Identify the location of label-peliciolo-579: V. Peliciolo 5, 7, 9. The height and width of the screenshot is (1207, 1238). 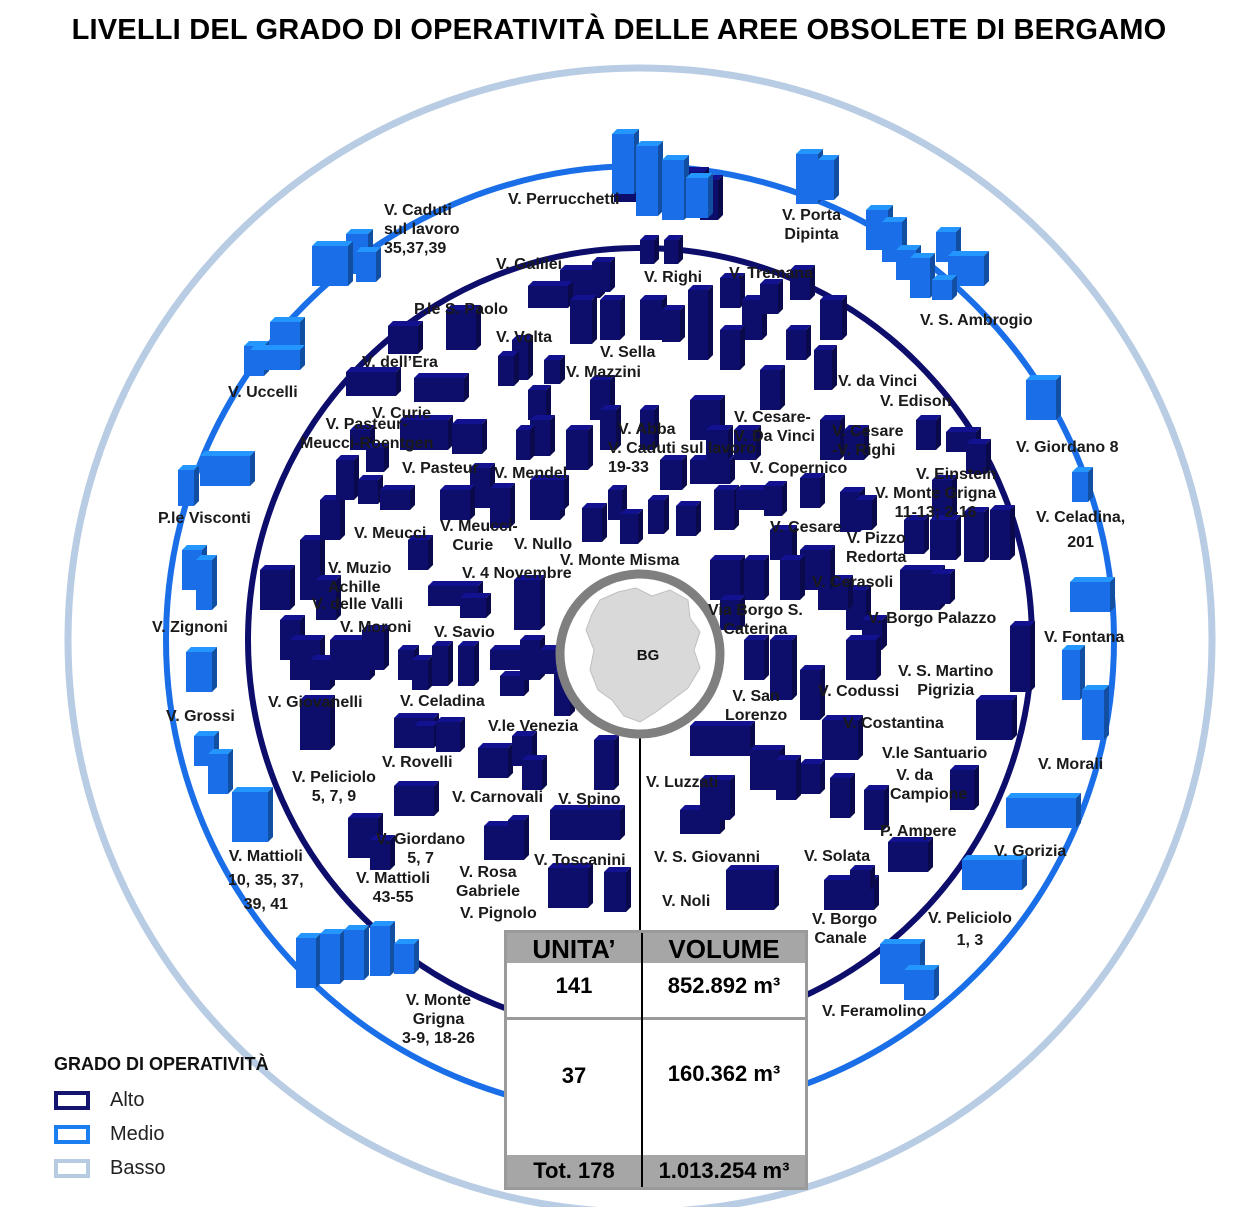
(334, 787).